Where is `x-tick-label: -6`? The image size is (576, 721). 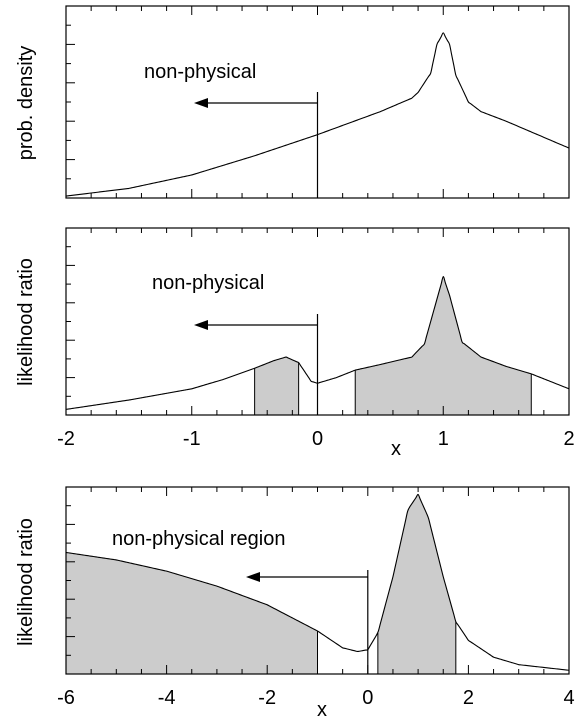 x-tick-label: -6 is located at coordinates (66, 698).